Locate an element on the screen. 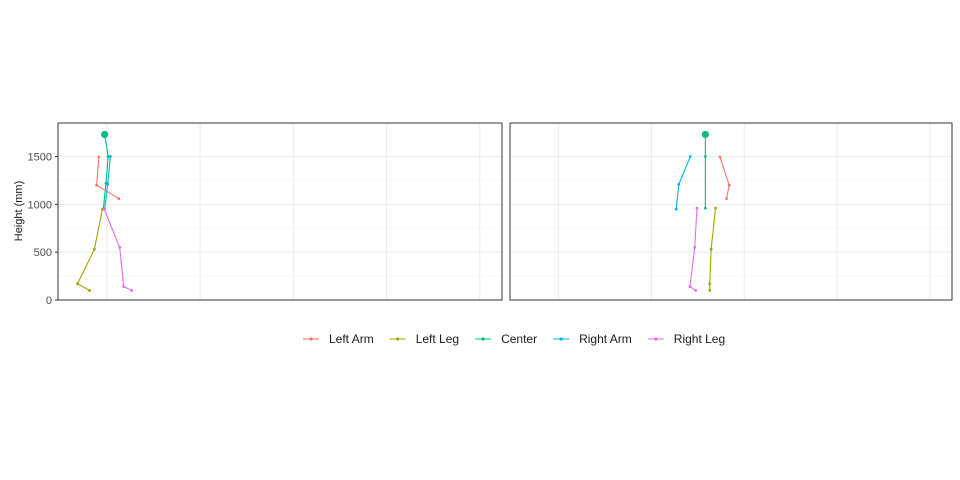 This screenshot has height=480, width=960. legend-item: Left Leg is located at coordinates (424, 339).